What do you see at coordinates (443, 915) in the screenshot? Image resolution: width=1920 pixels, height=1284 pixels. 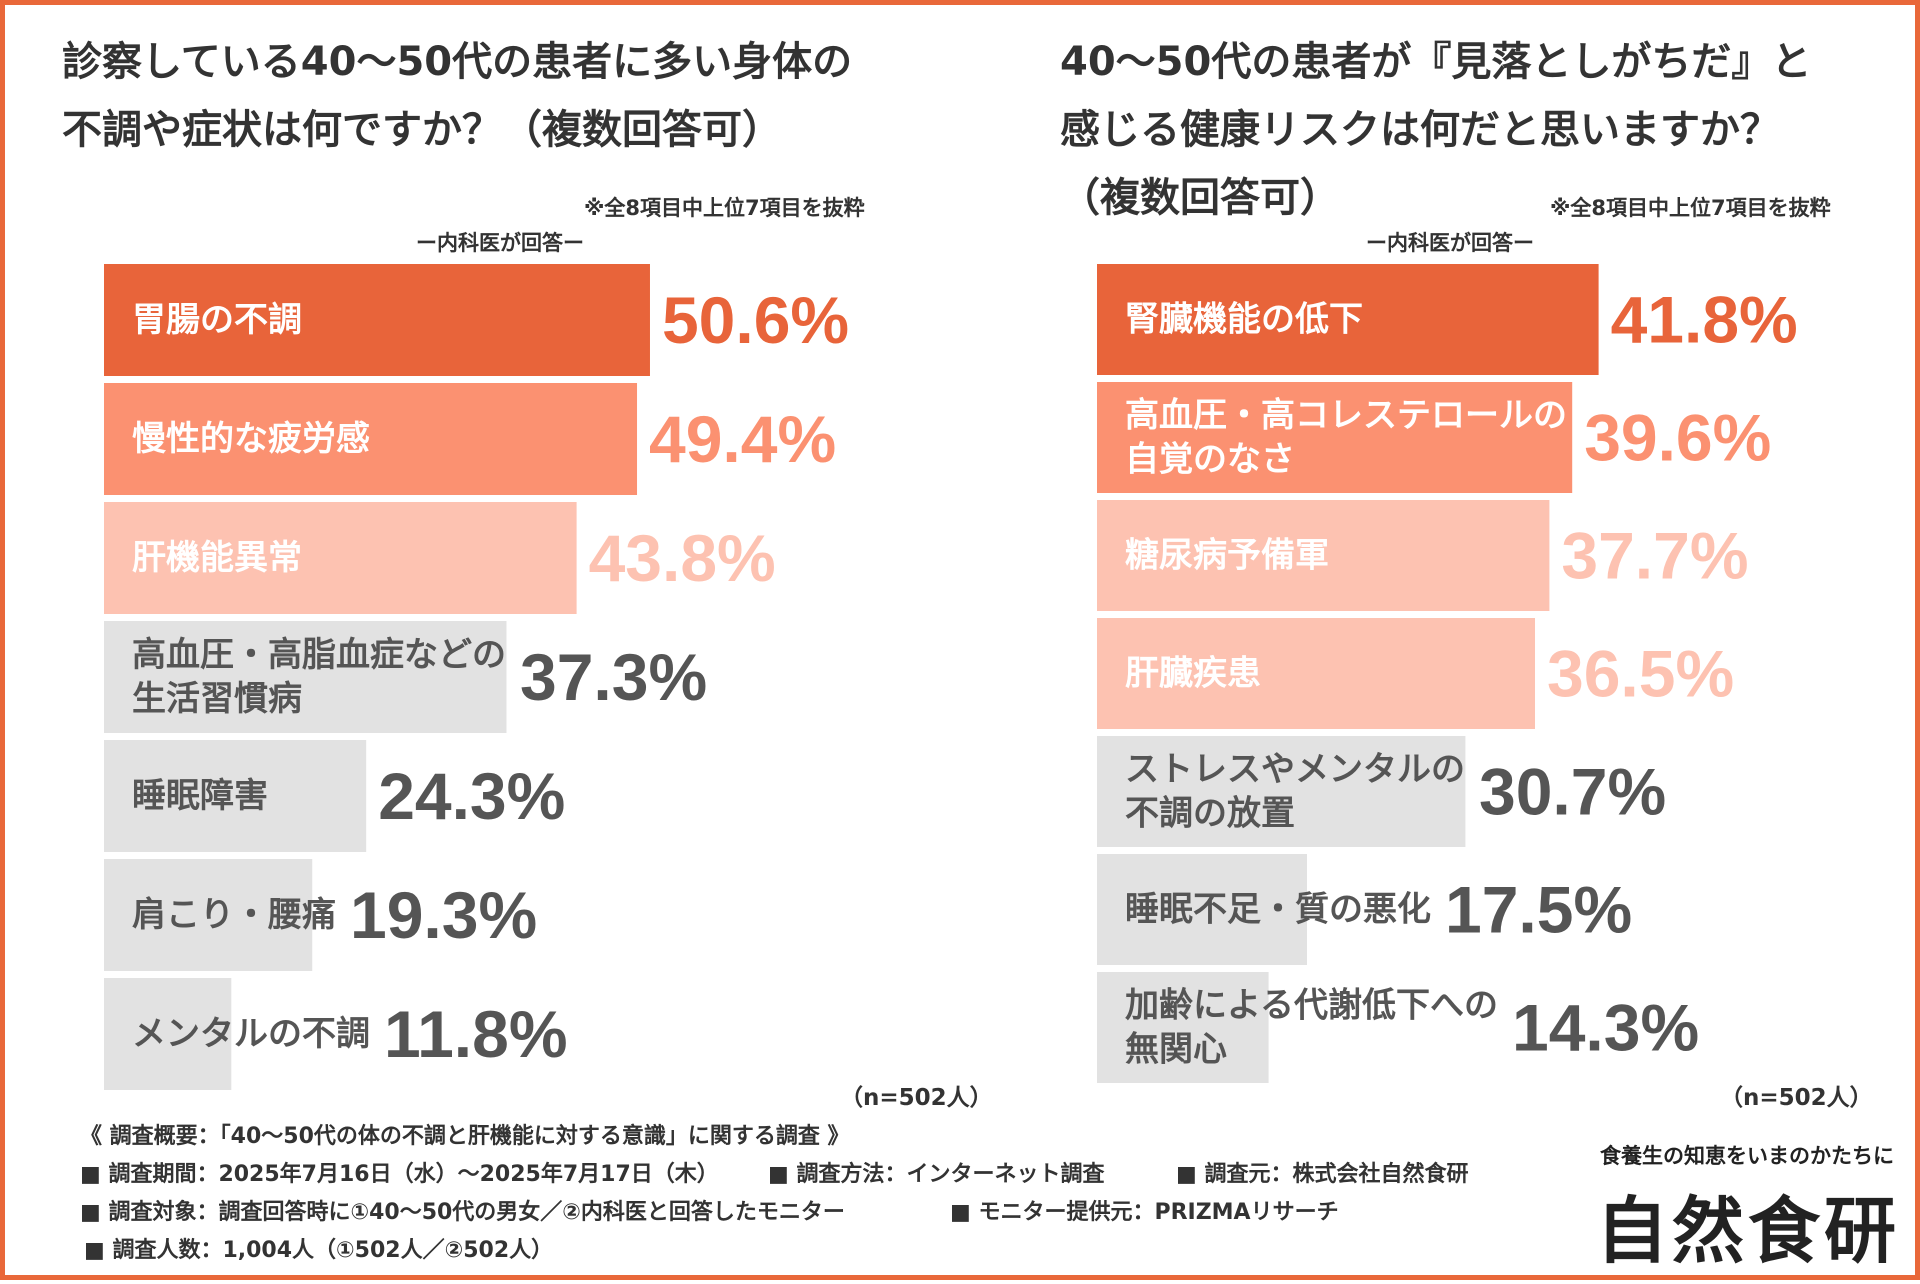 I see `left-value-label-6: 19.3%` at bounding box center [443, 915].